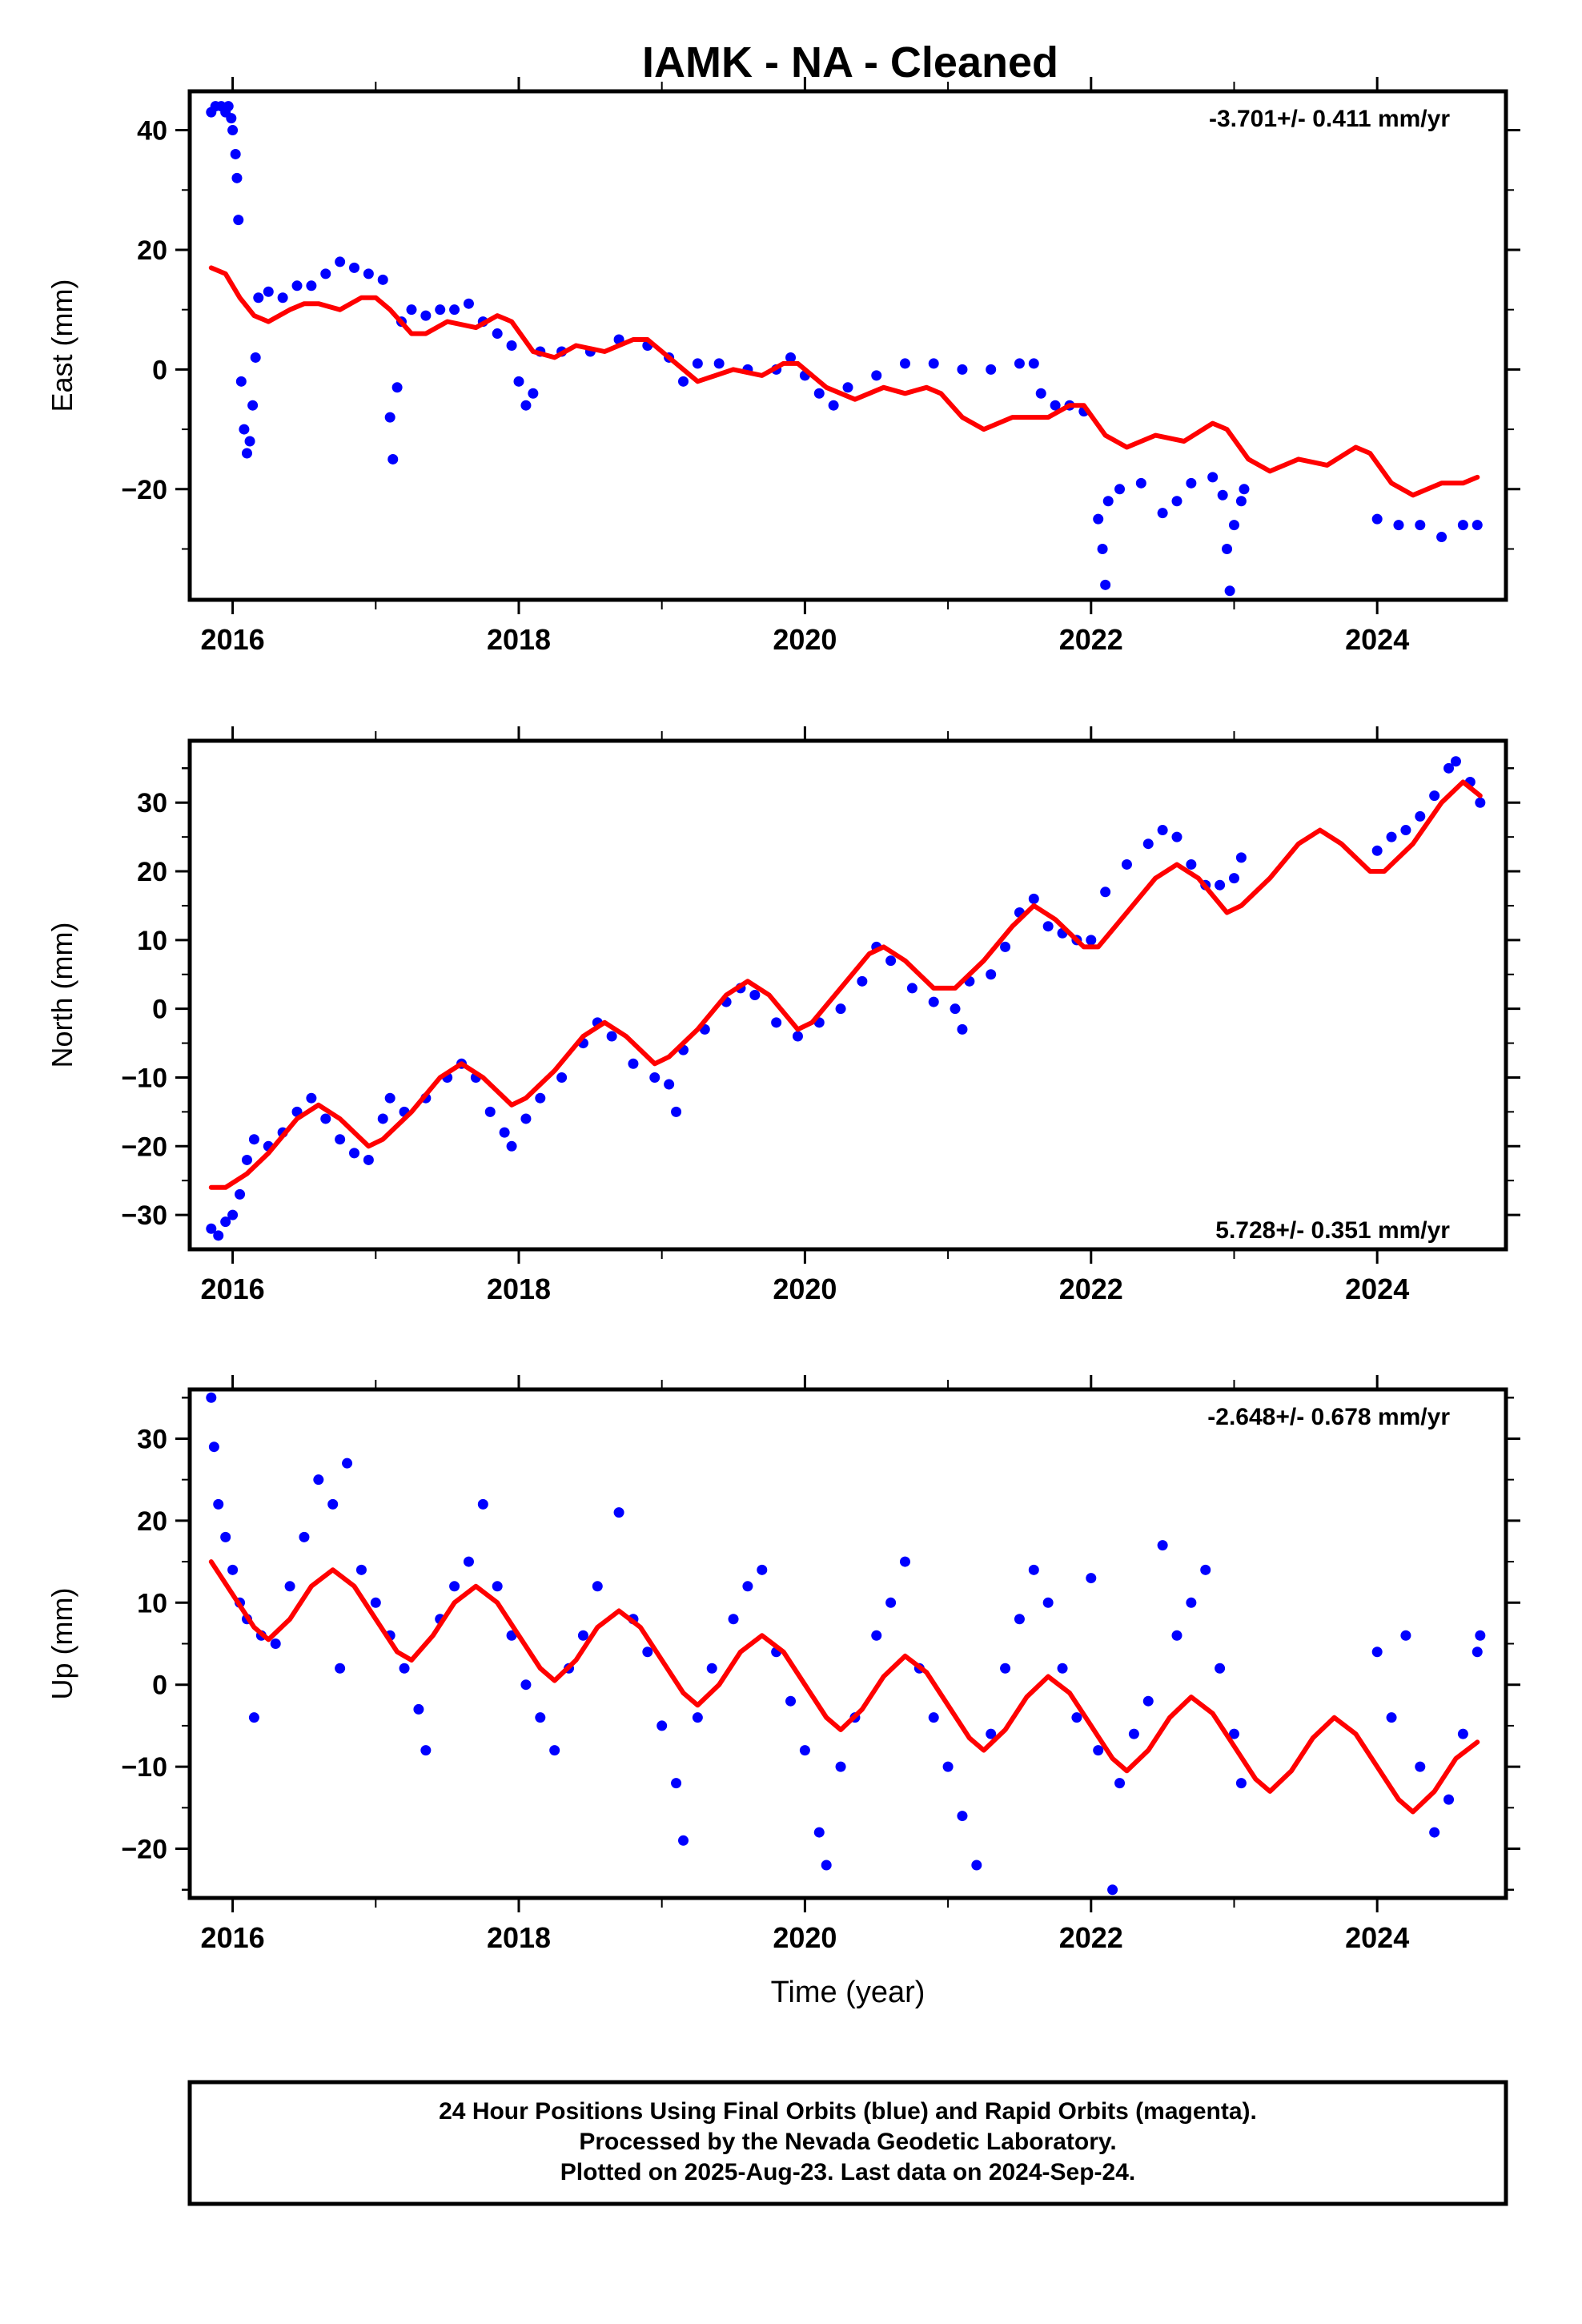 The height and width of the screenshot is (2324, 1582). Describe the element at coordinates (1329, 119) in the screenshot. I see `east-rate-label: -3.701+/- 0.411 mm/yr` at that location.